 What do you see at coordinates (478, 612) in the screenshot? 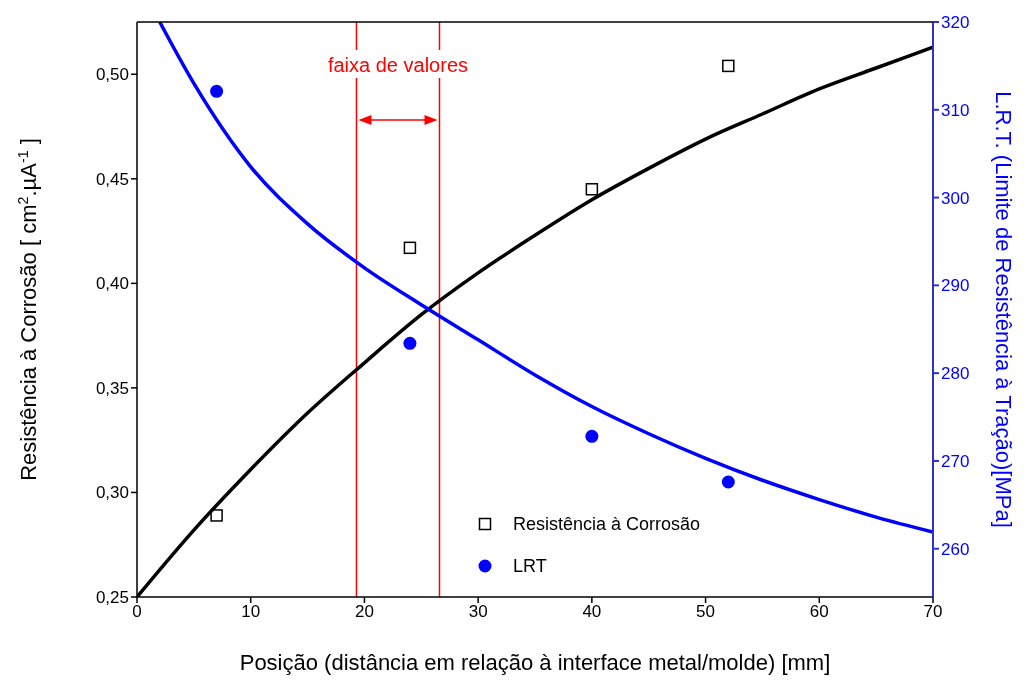
I see `x-tick-label: 30` at bounding box center [478, 612].